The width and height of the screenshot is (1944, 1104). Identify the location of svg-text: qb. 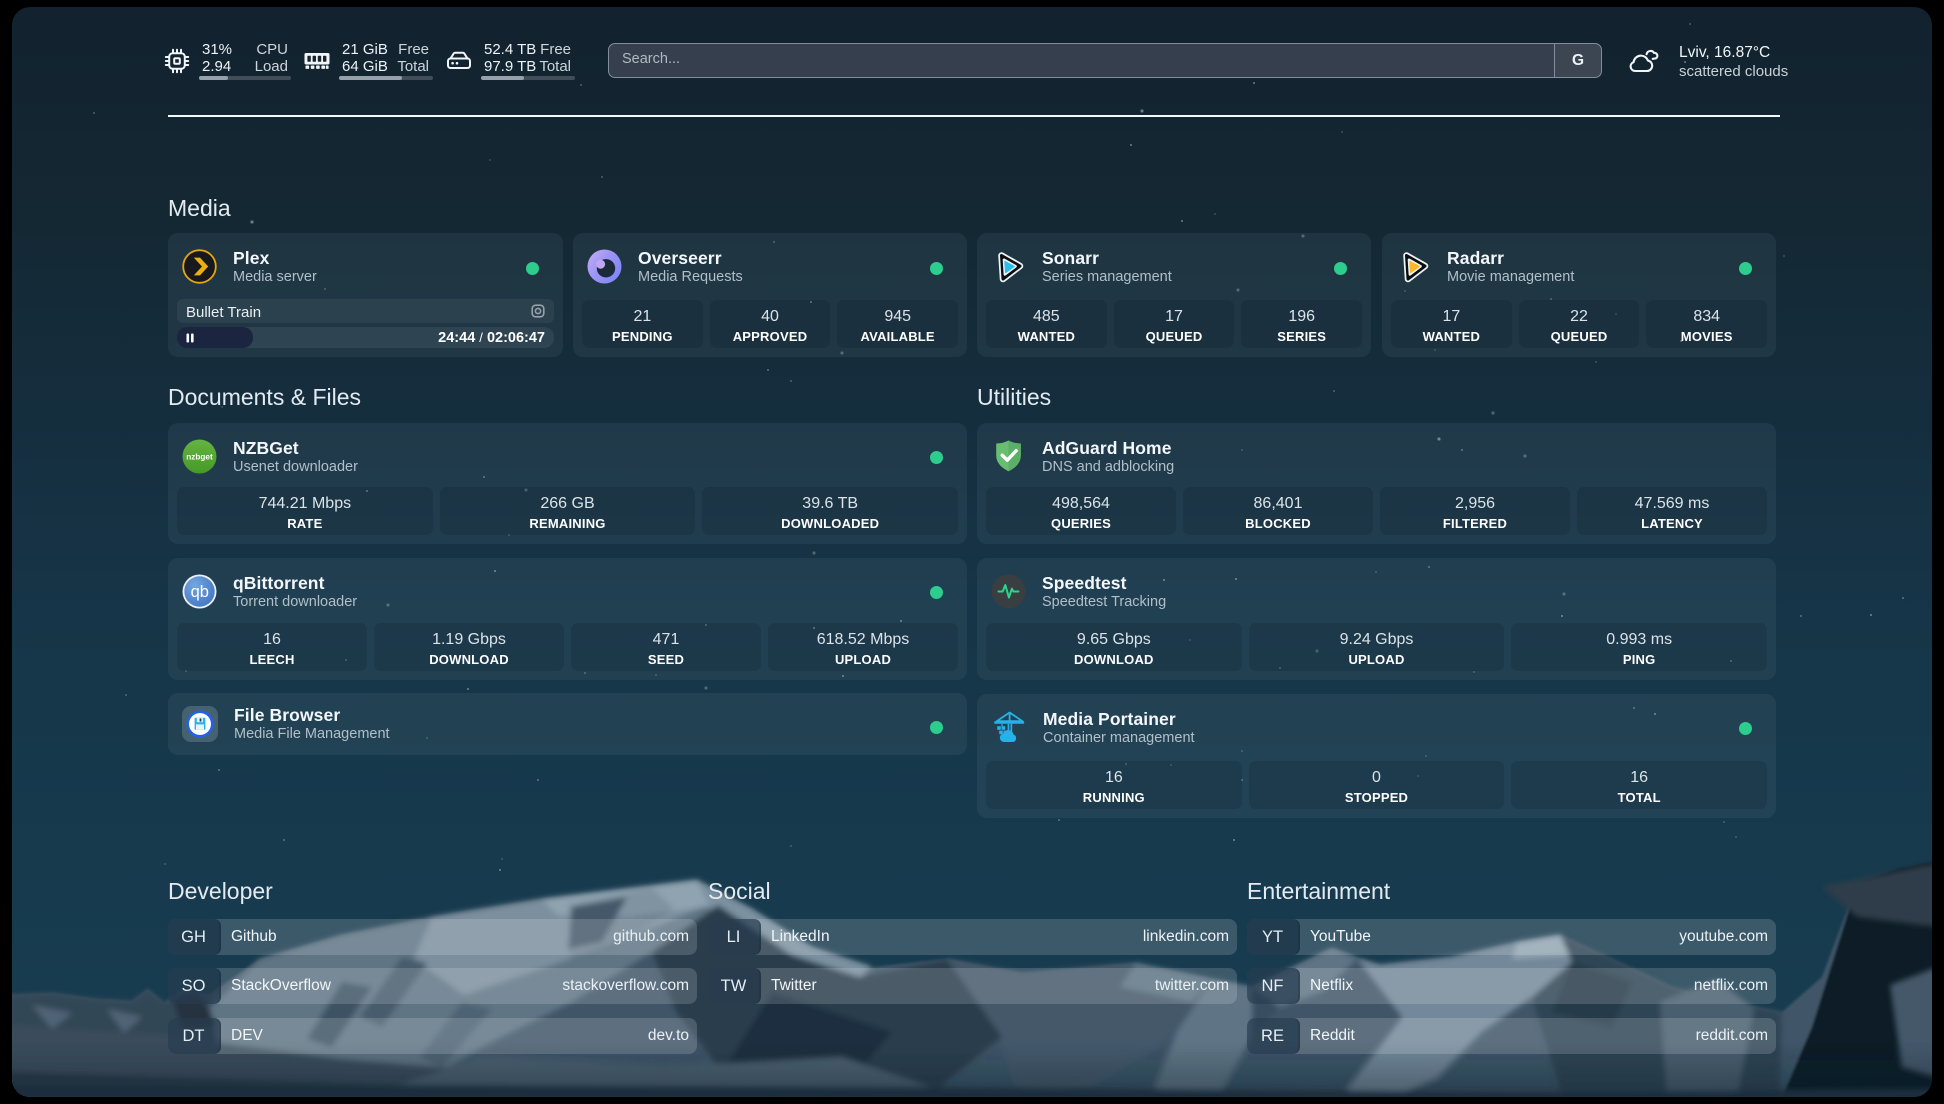
(200, 592).